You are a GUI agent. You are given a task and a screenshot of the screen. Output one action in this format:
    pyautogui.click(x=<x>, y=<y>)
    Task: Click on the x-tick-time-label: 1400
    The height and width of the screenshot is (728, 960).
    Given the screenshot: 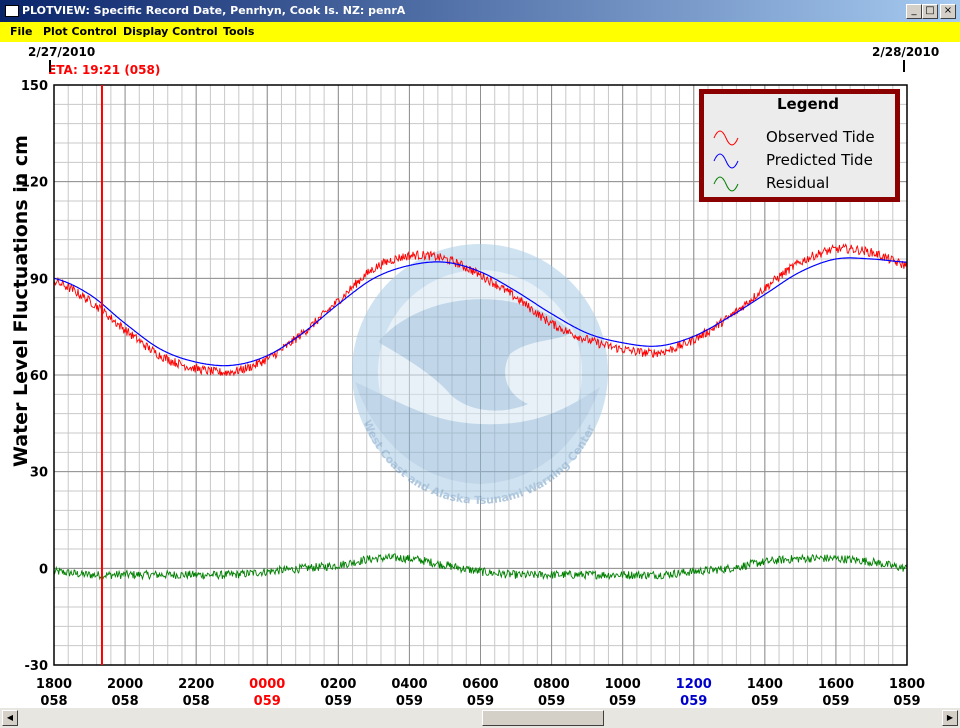 What is the action you would take?
    pyautogui.click(x=765, y=684)
    